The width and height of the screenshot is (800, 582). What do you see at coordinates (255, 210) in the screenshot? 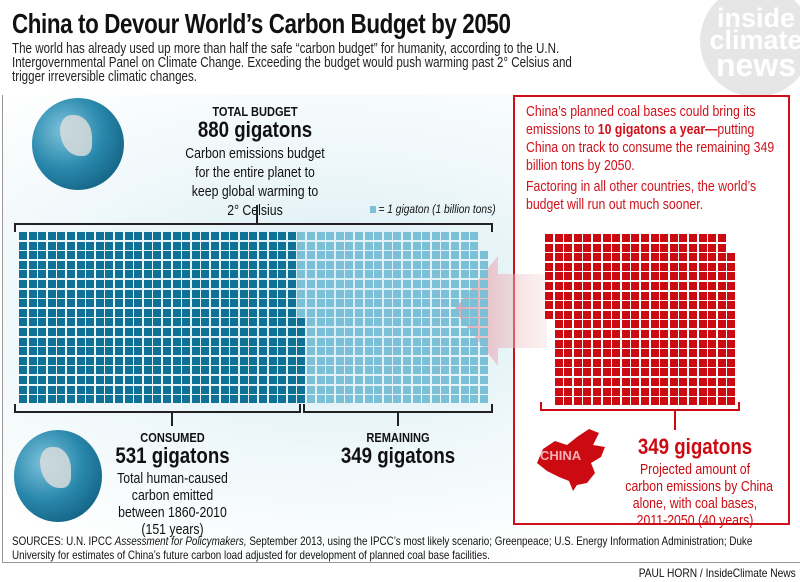
I see `total-desc: 2° Celsius` at bounding box center [255, 210].